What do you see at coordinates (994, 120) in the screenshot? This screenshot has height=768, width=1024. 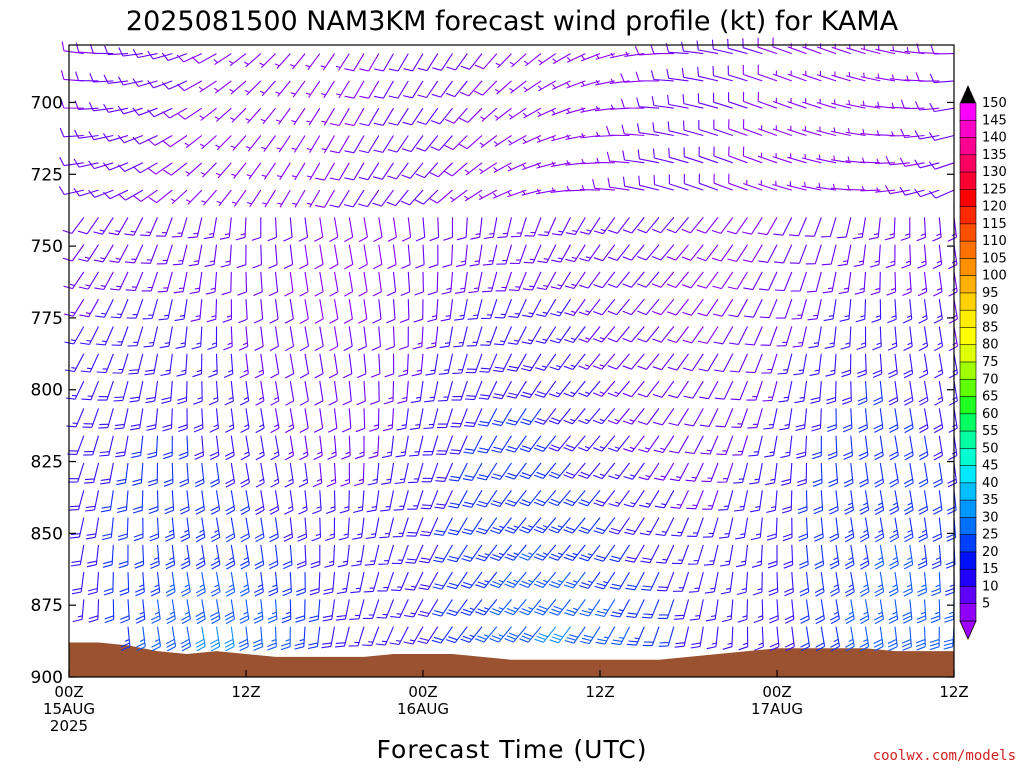 I see `colorbar-label: 145` at bounding box center [994, 120].